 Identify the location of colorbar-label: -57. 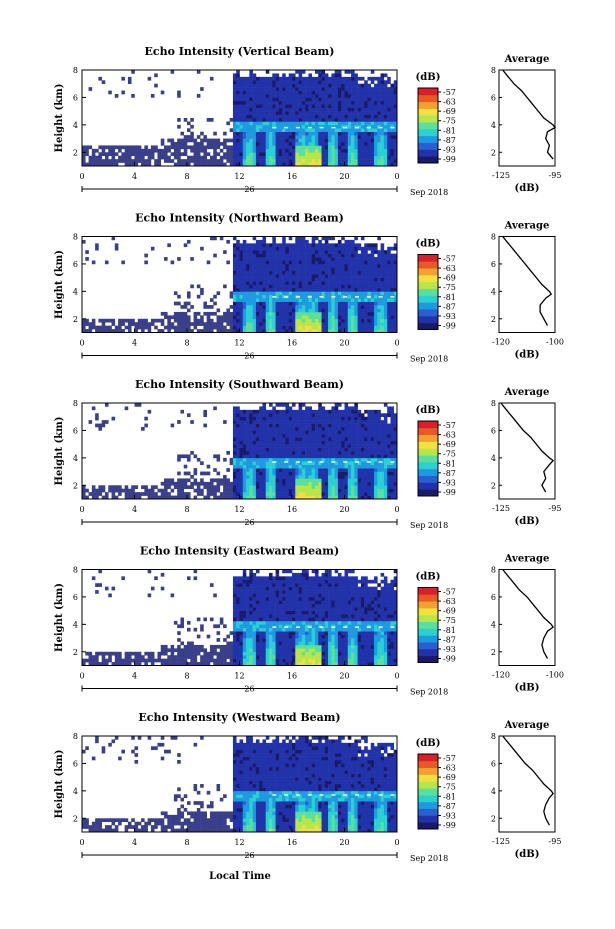
(449, 259).